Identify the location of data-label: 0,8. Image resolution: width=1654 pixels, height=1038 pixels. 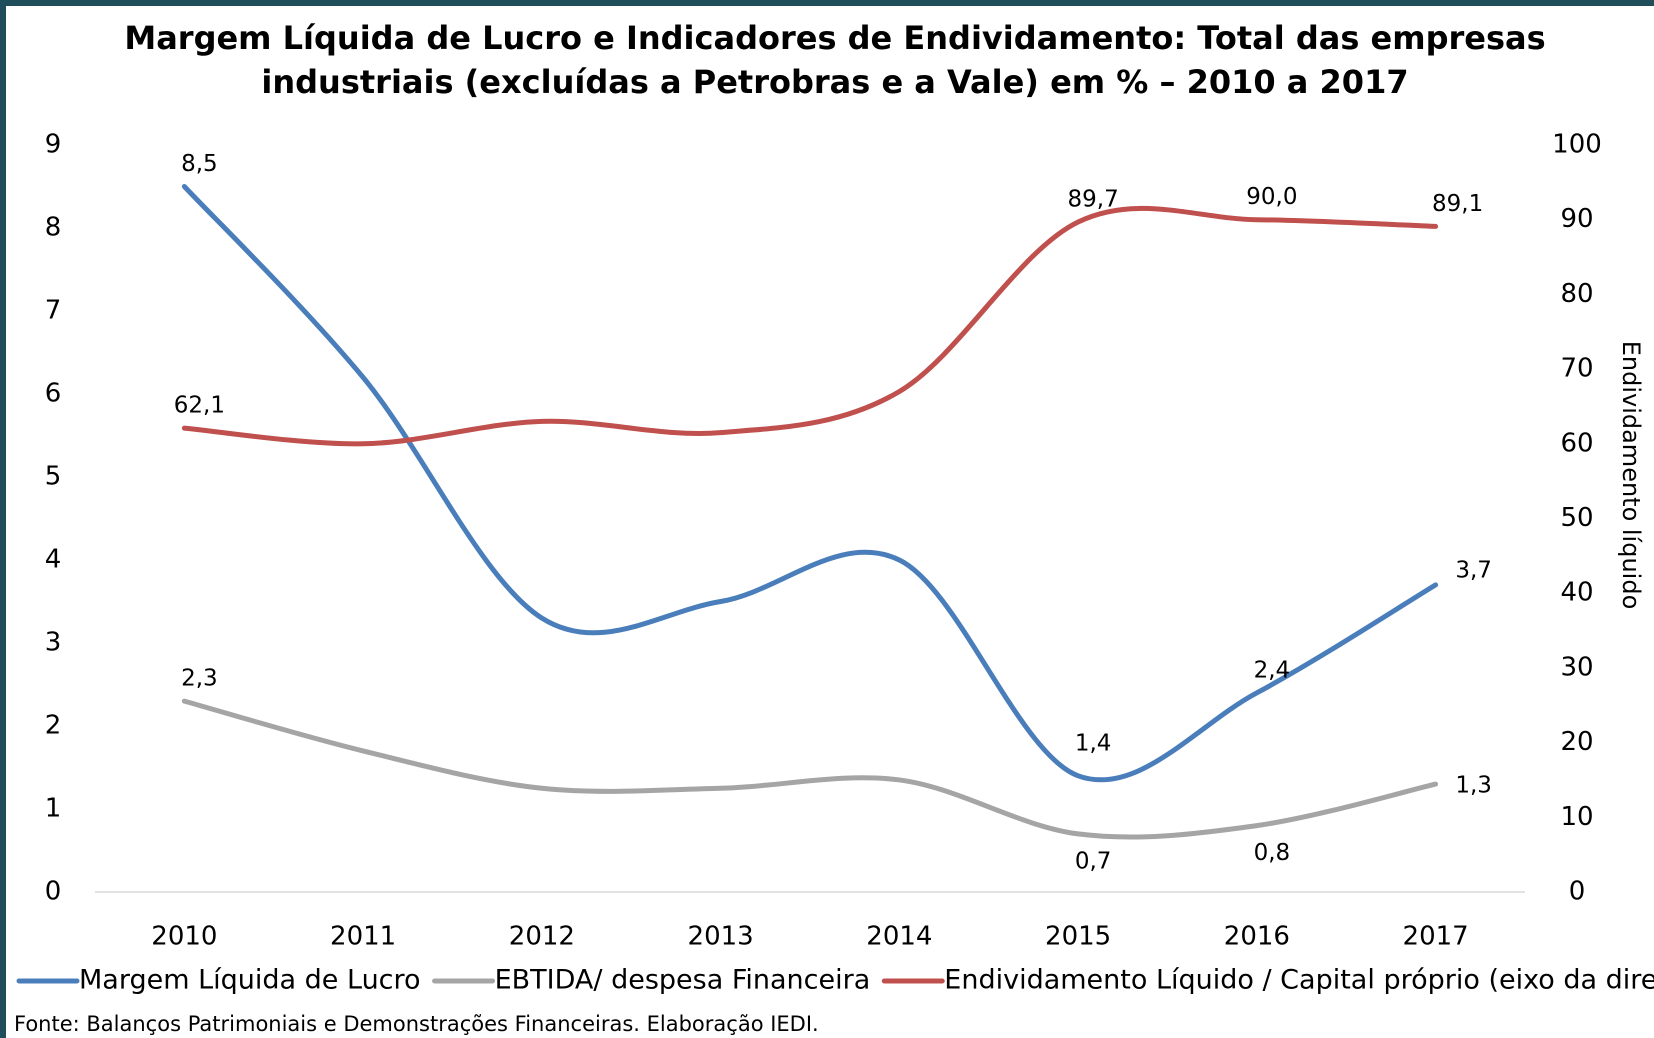
(1272, 853).